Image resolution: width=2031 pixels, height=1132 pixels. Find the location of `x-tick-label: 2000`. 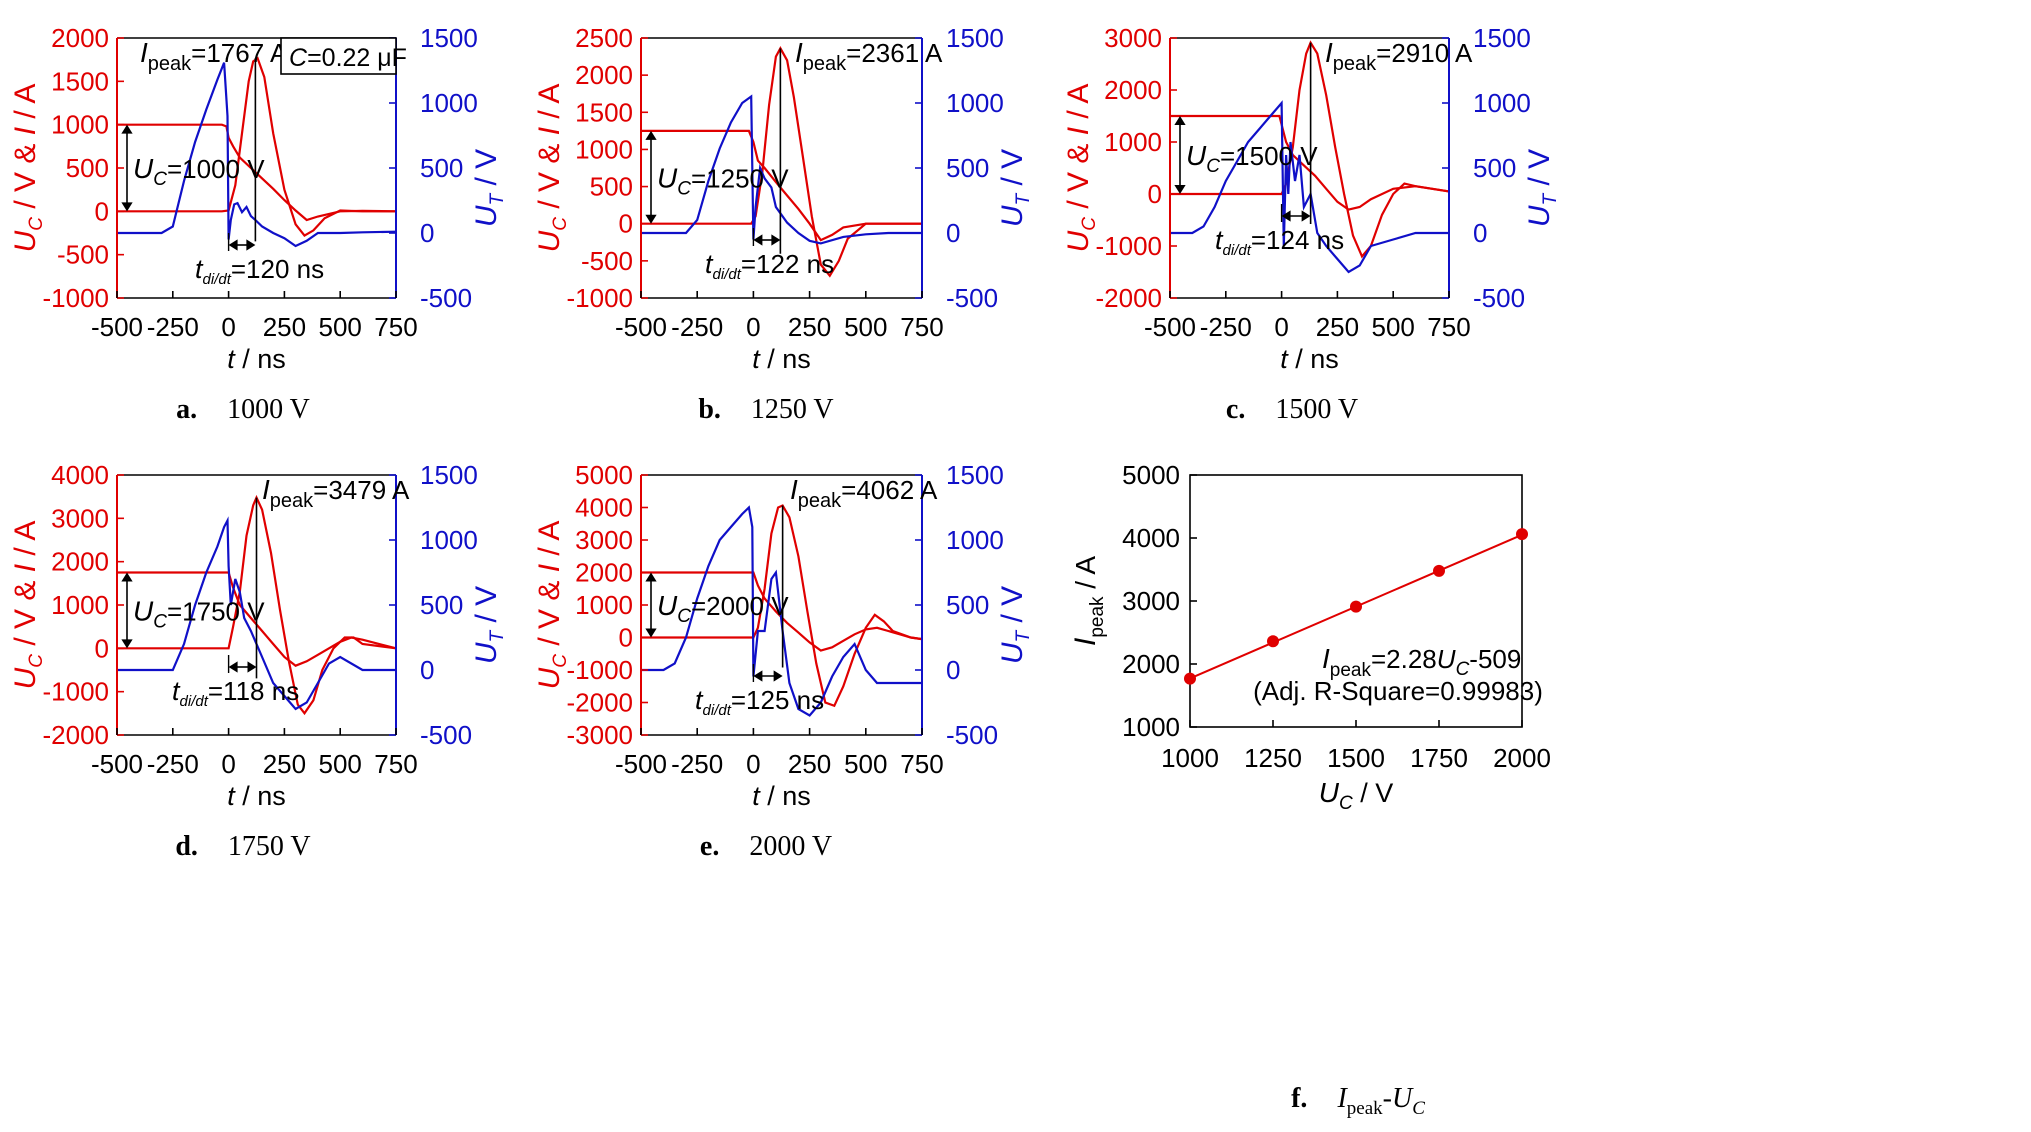

x-tick-label: 2000 is located at coordinates (1522, 758).